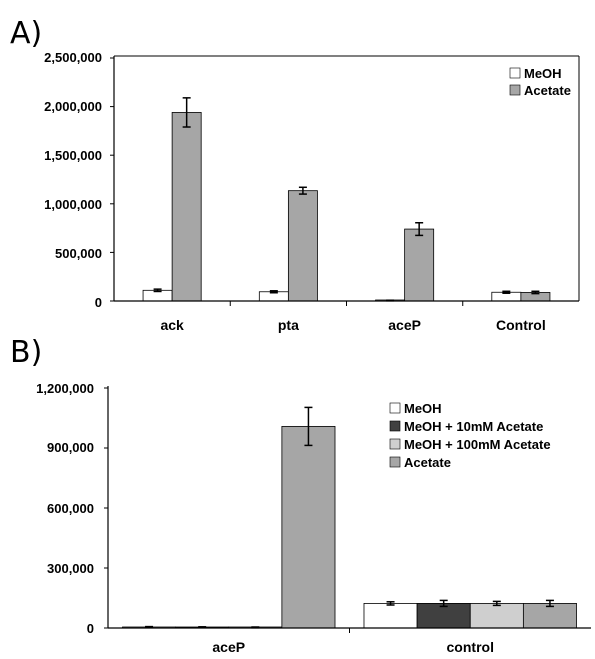 The image size is (595, 659). Describe the element at coordinates (73, 155) in the screenshot. I see `y-tick-label: 1,500,000` at that location.